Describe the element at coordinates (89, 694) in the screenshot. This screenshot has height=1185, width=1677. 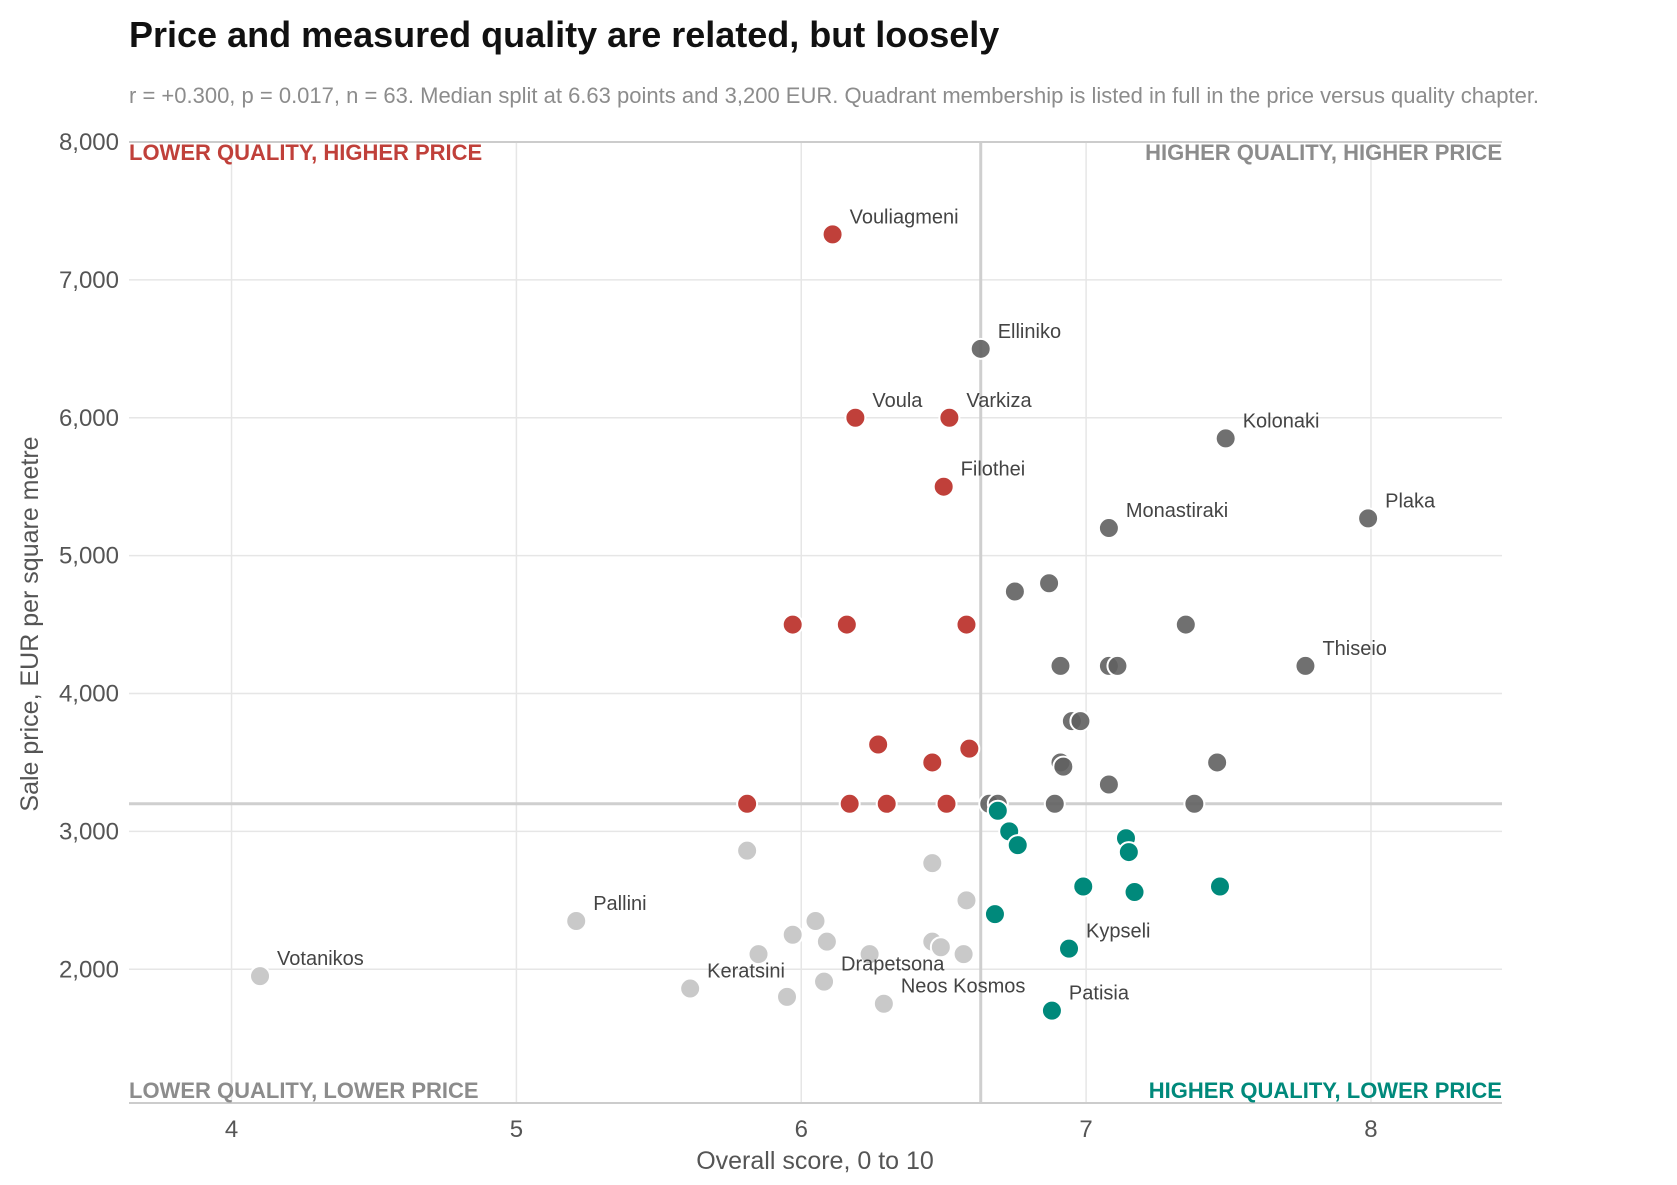
I see `y-tick-label: 4,000` at that location.